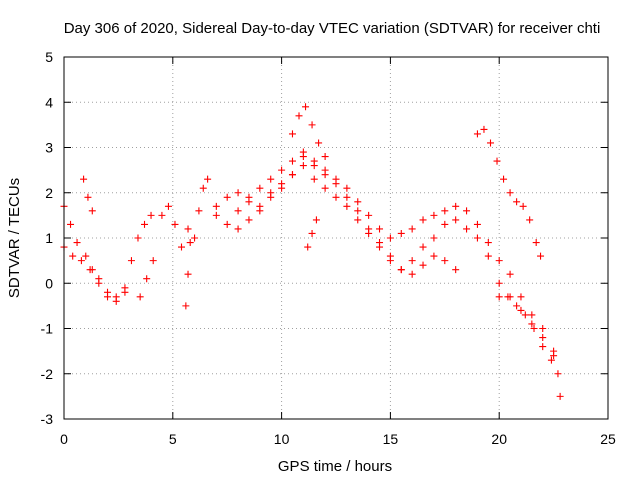  Describe the element at coordinates (335, 466) in the screenshot. I see `x-axis-label: GPS time / hours` at that location.